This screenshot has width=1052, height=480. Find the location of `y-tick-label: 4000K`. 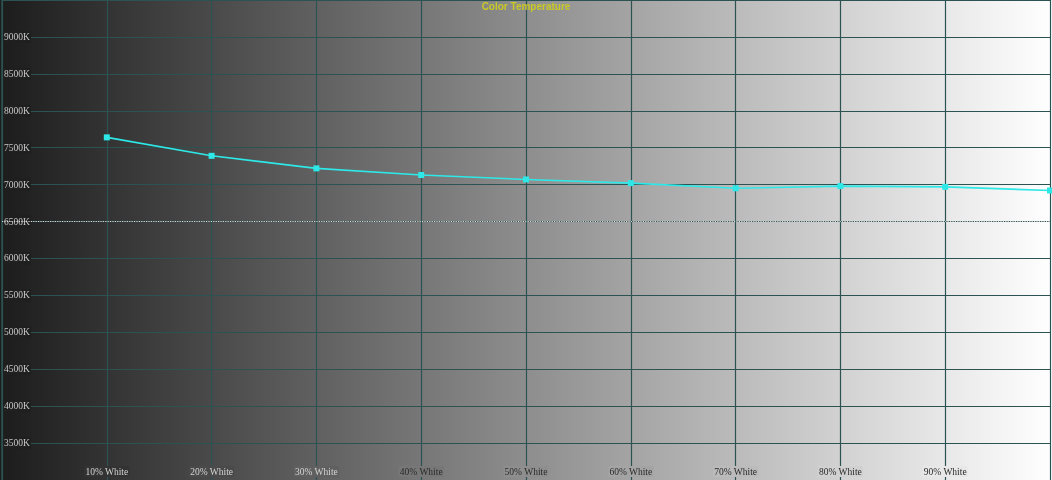

y-tick-label: 4000K is located at coordinates (17, 406).